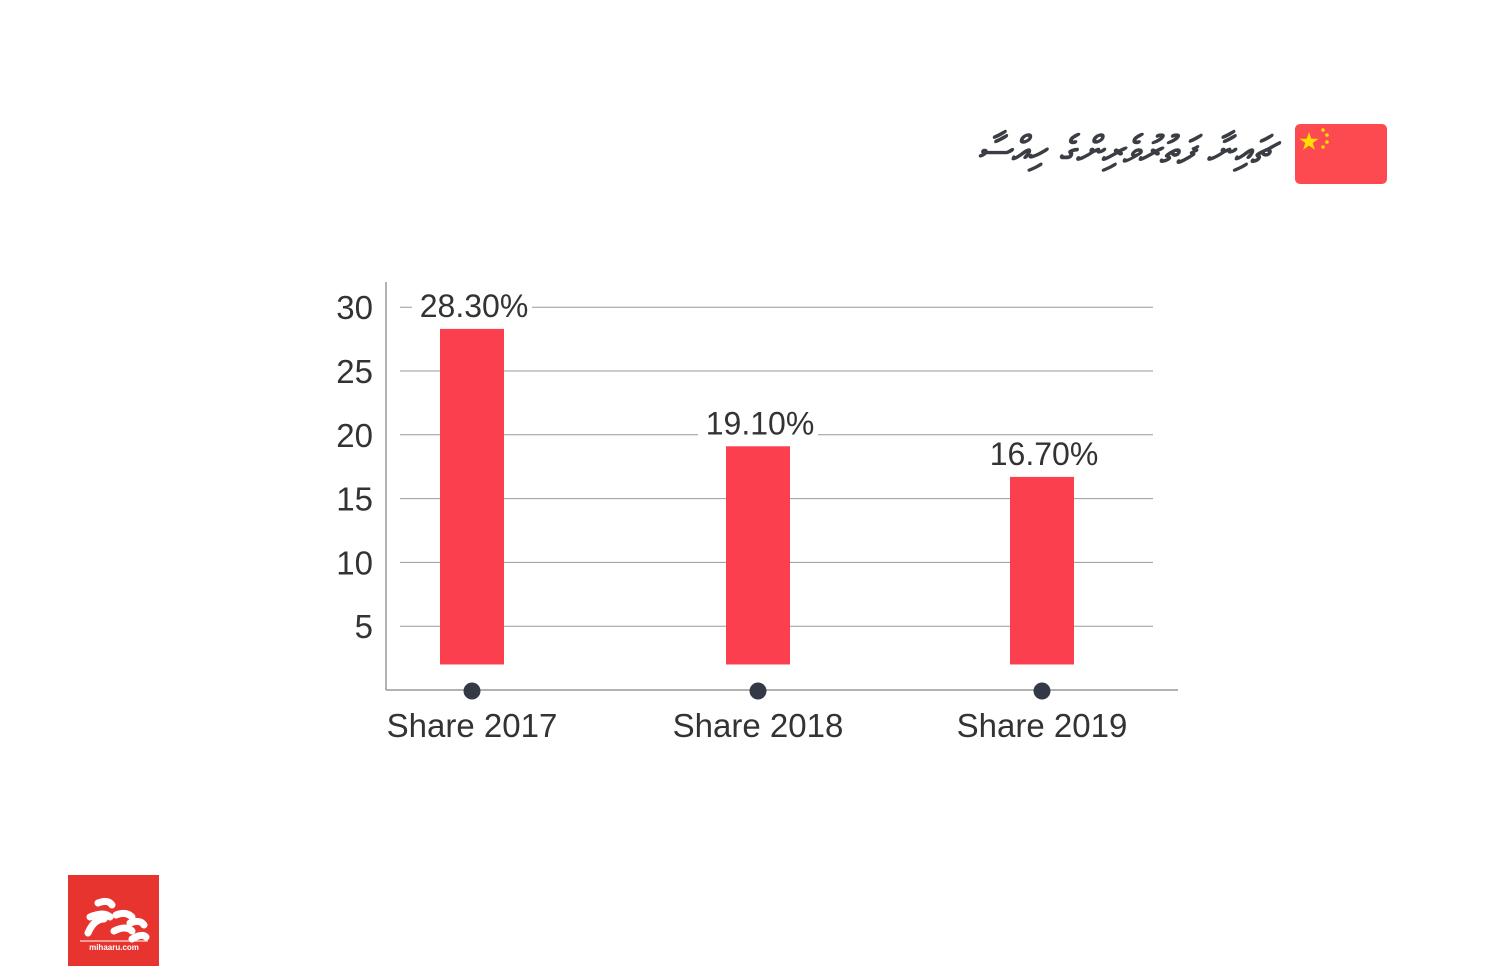 The image size is (1500, 967). What do you see at coordinates (758, 725) in the screenshot?
I see `x-tick-label: Share 2018` at bounding box center [758, 725].